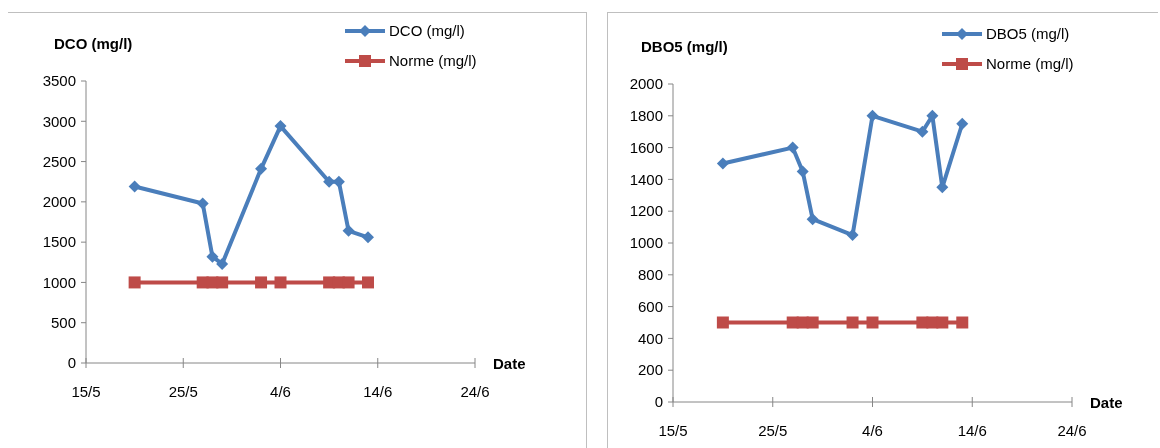 This screenshot has width=1160, height=448. What do you see at coordinates (93, 43) in the screenshot?
I see `y-axis-title: DCO (mg/l)` at bounding box center [93, 43].